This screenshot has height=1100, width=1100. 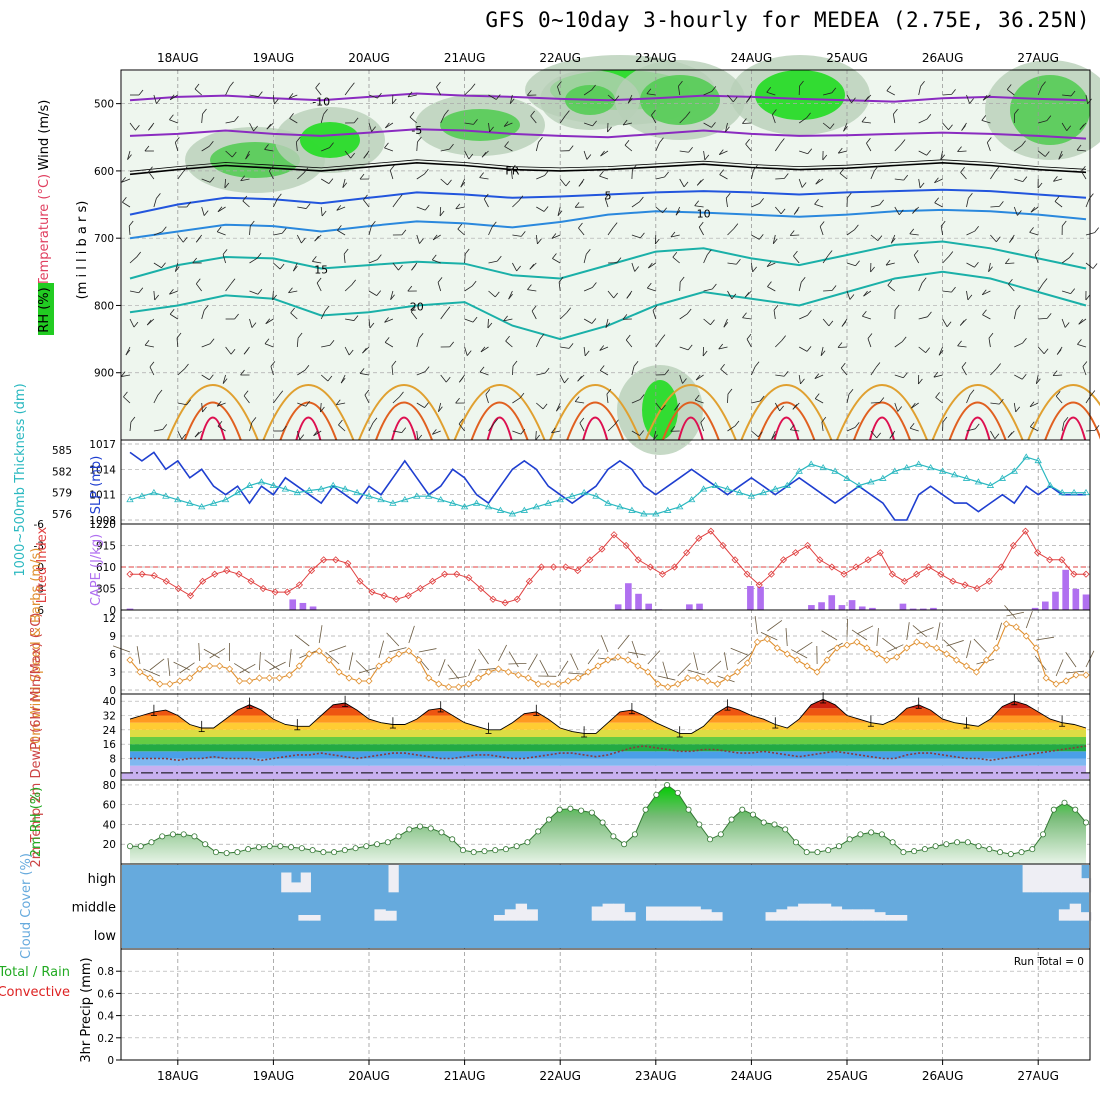 I want to click on precip-tick-label: 0.4, so click(x=105, y=1017).